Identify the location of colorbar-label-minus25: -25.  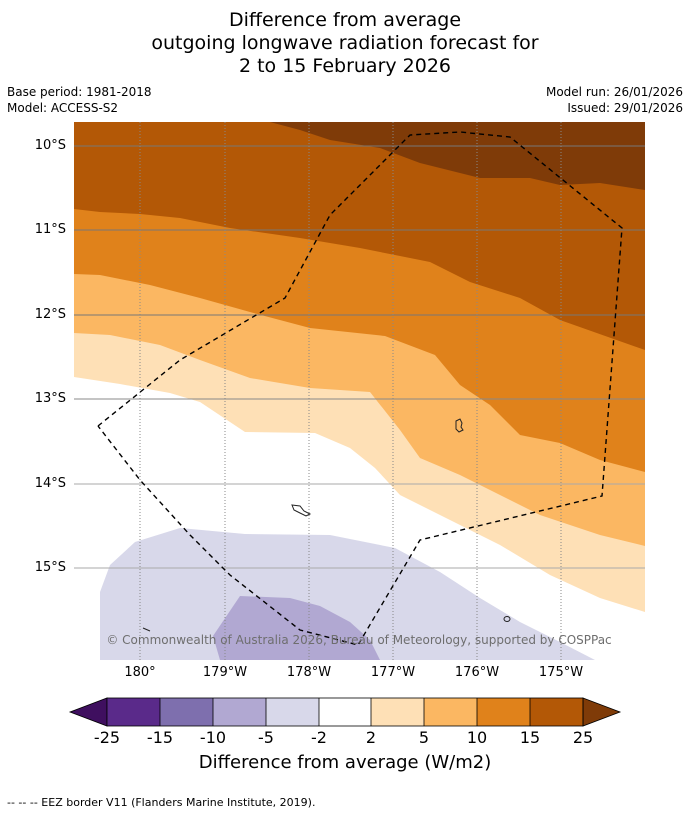
(107, 737).